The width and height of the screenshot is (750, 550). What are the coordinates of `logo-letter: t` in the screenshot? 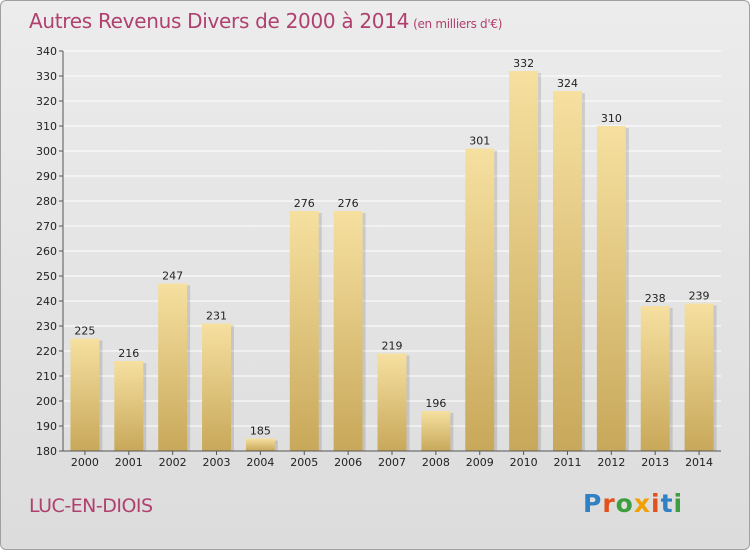 It's located at (667, 503).